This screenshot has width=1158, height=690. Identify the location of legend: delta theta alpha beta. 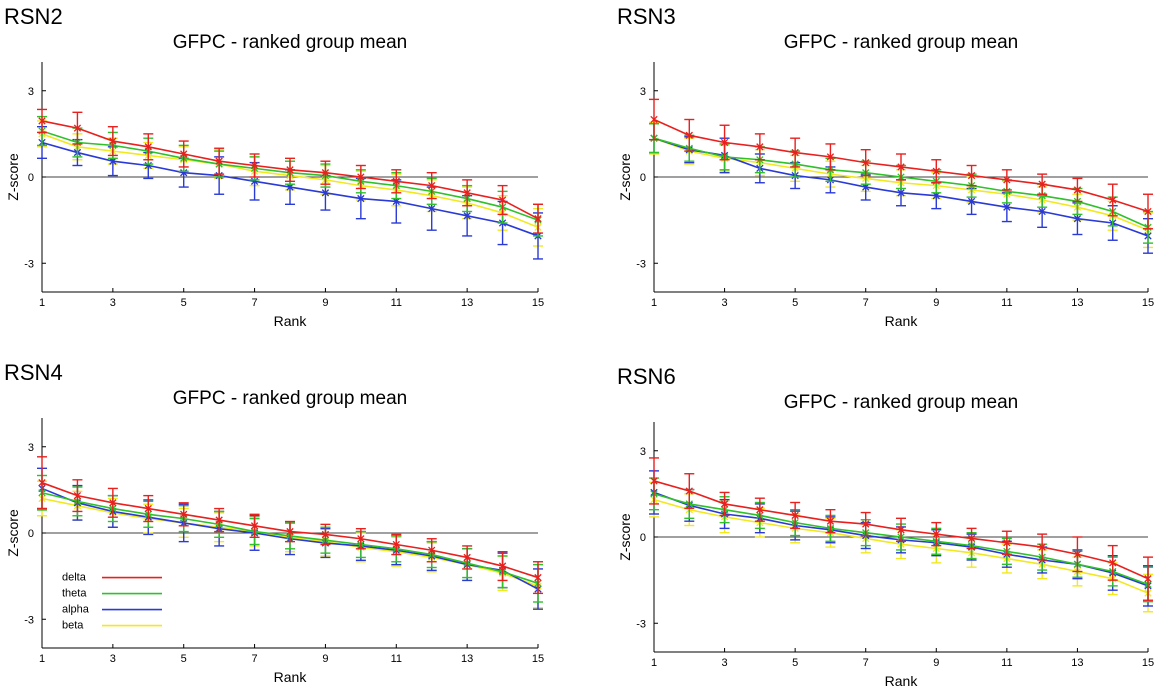
(112, 602).